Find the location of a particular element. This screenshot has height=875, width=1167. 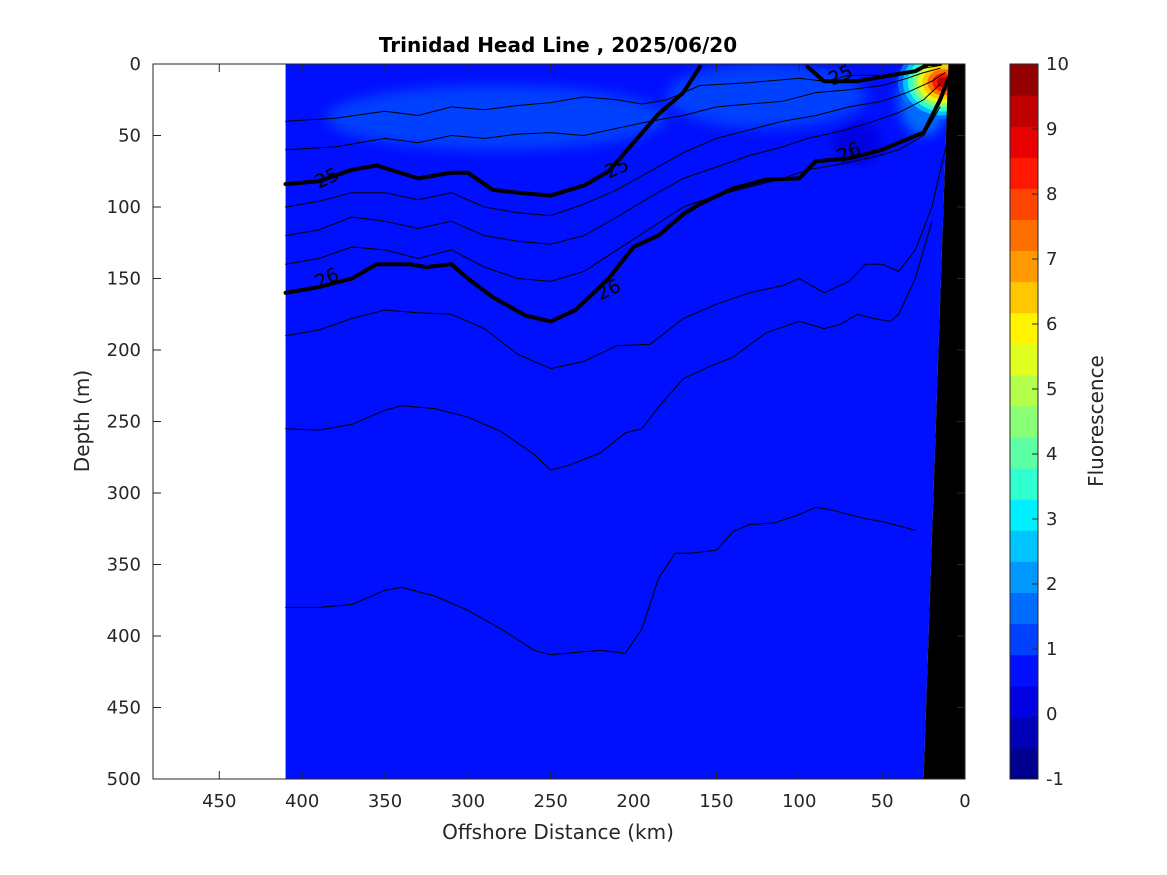

y-tick-label-8: 400 is located at coordinates (124, 636).